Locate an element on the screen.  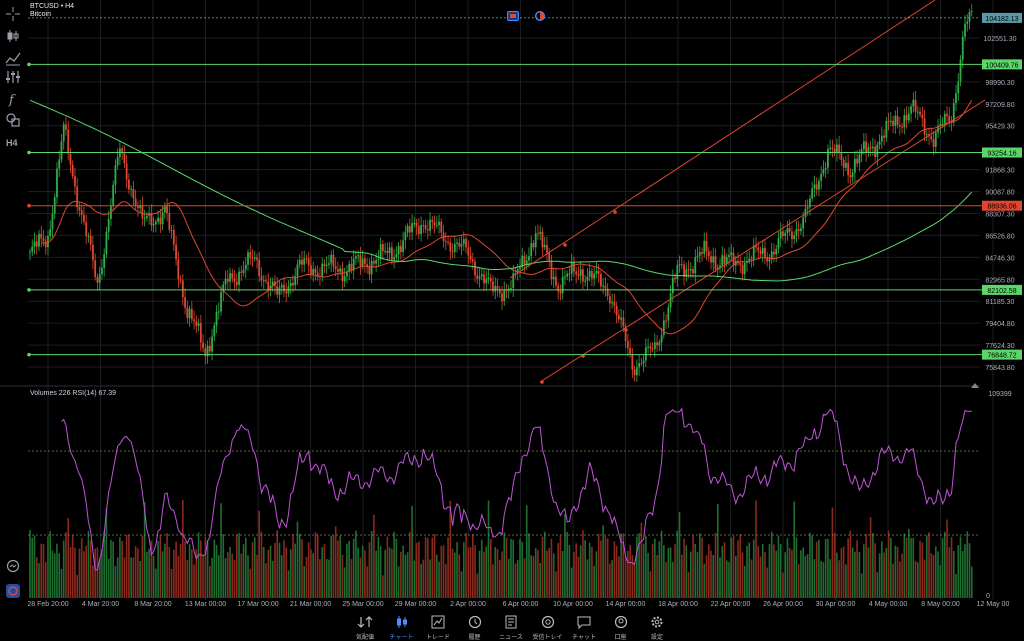
nav-item-trade: トレード is located at coordinates (438, 625).